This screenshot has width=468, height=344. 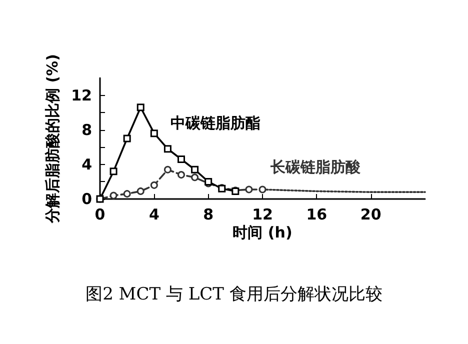 I want to click on x-tick-label: 0, so click(x=100, y=215).